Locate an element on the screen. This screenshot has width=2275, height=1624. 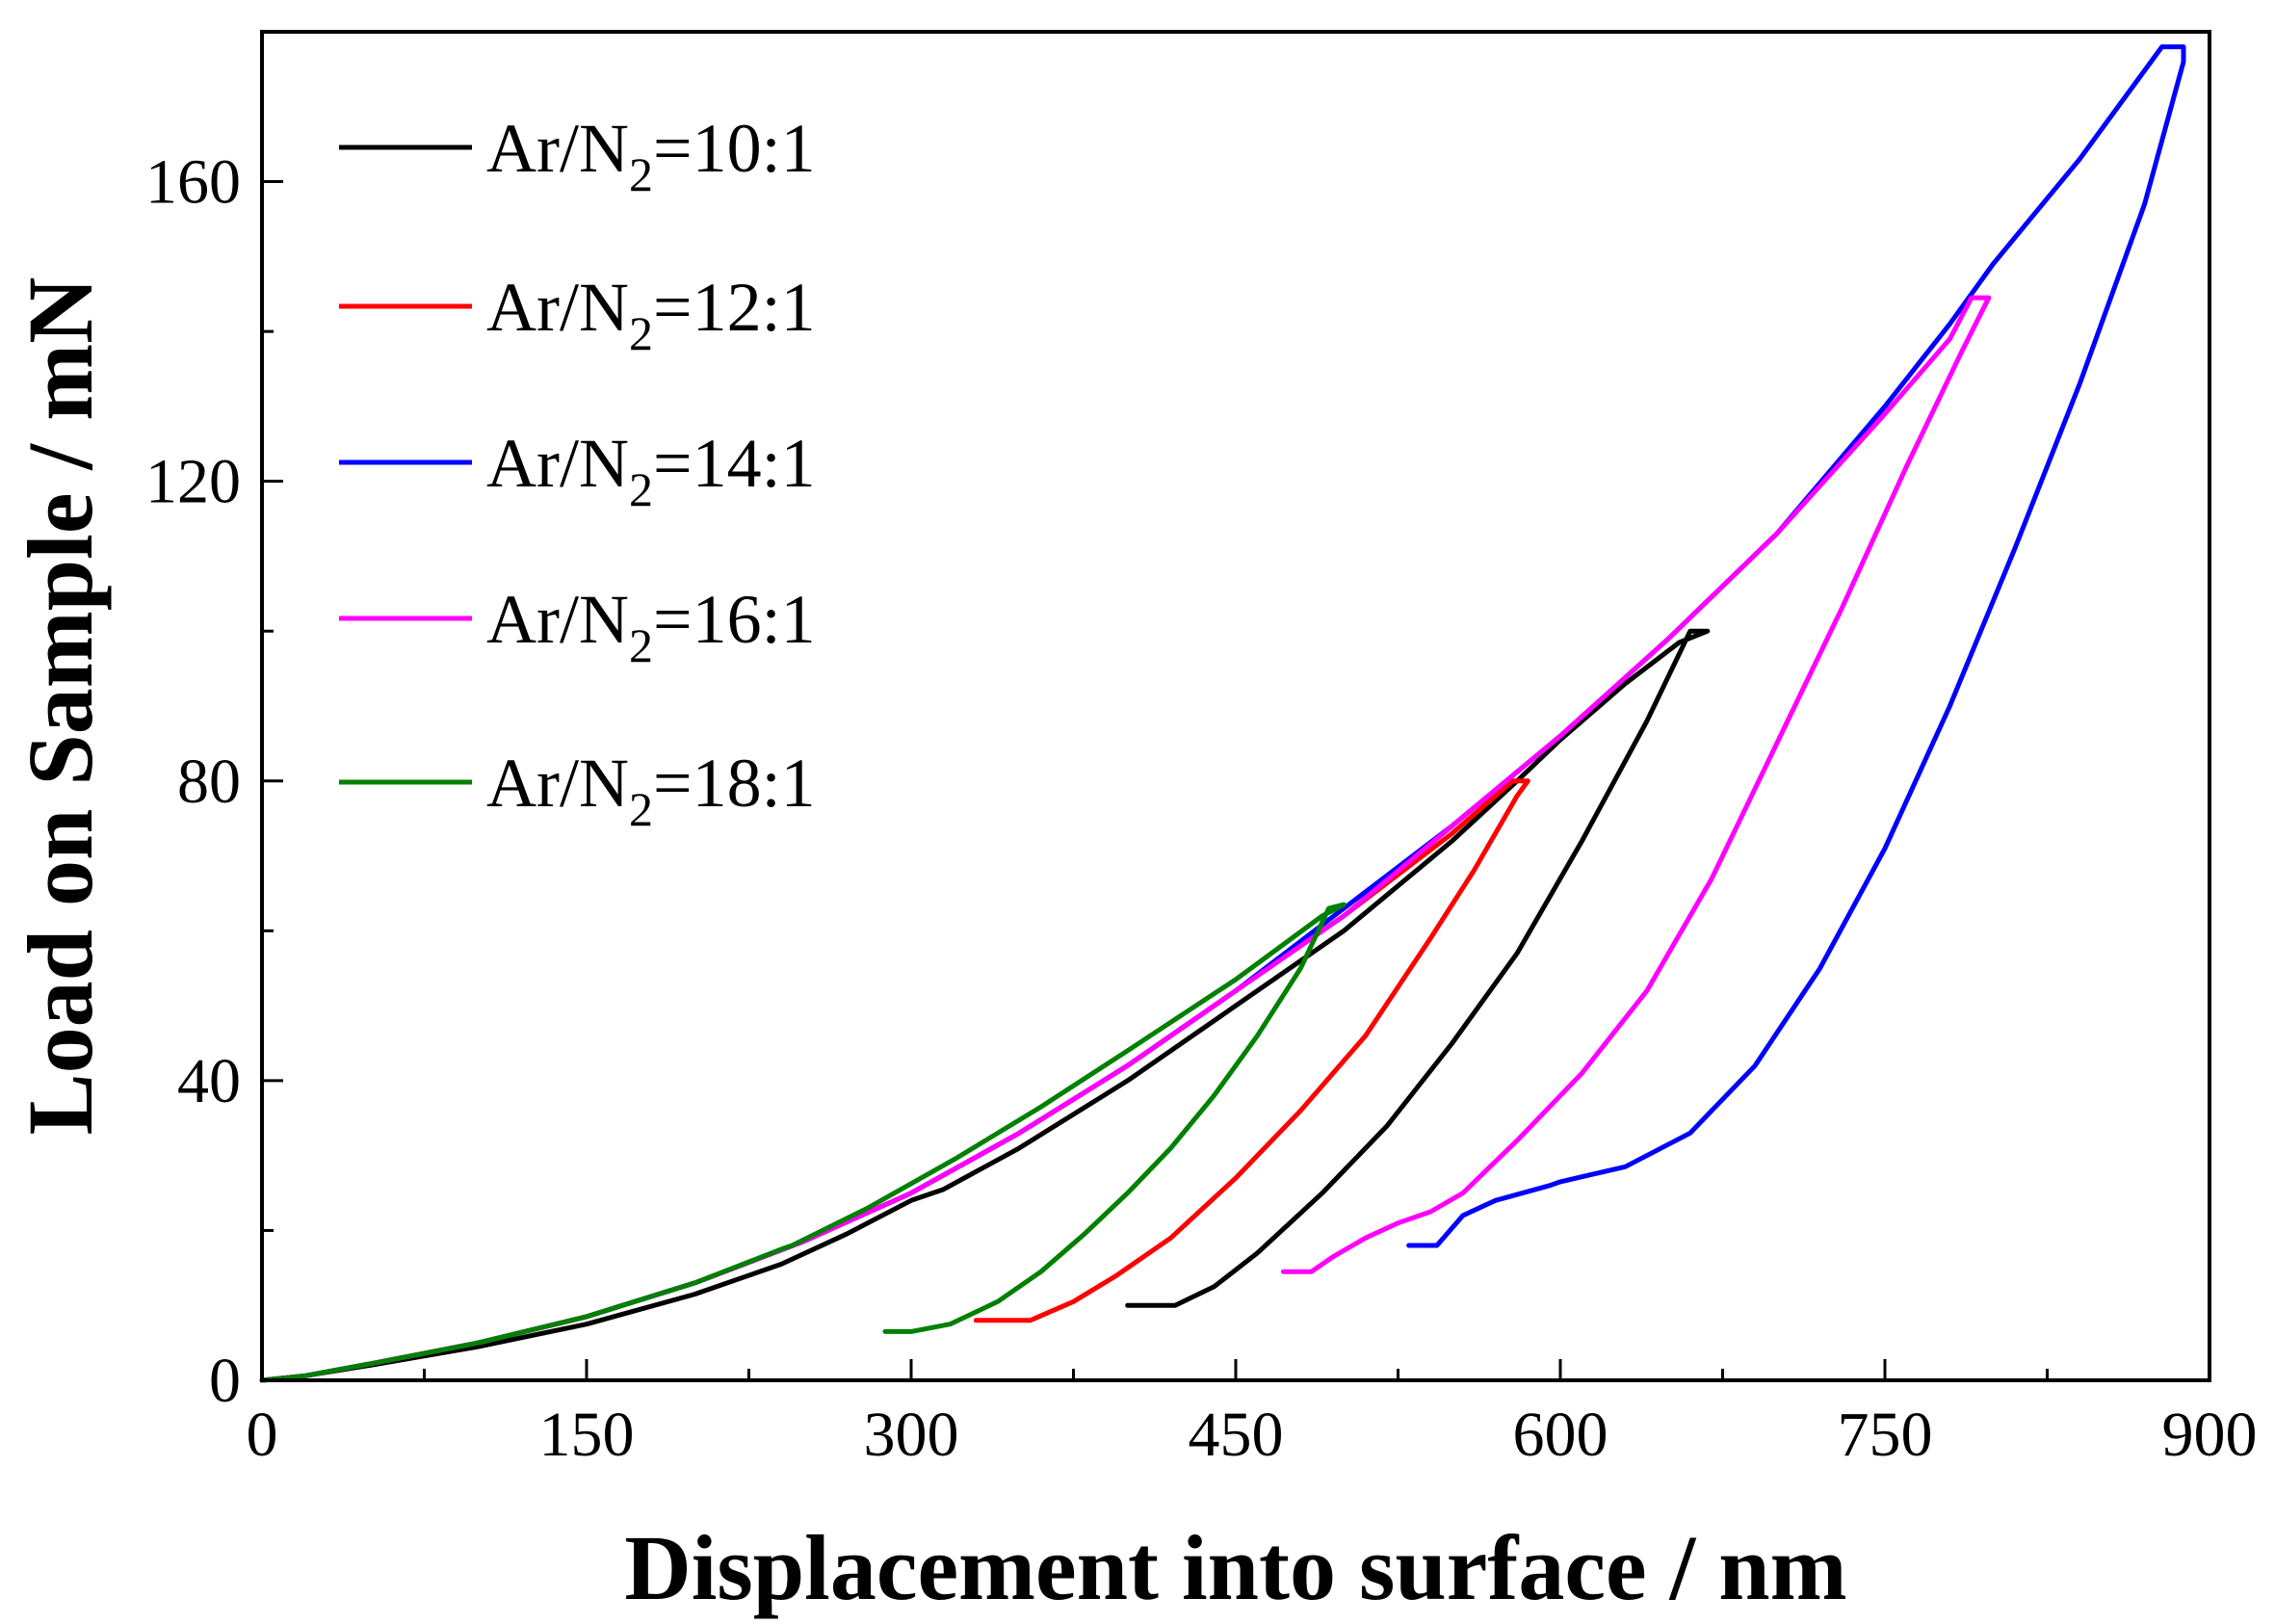
legend-item: Ar/N2=10:1 is located at coordinates (577, 155).